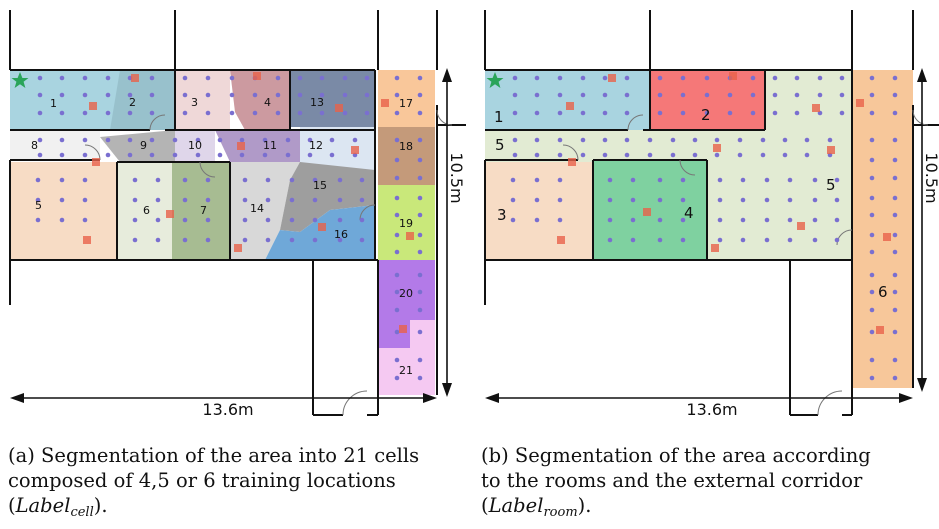  I want to click on cell-label: 2, so click(132, 102).